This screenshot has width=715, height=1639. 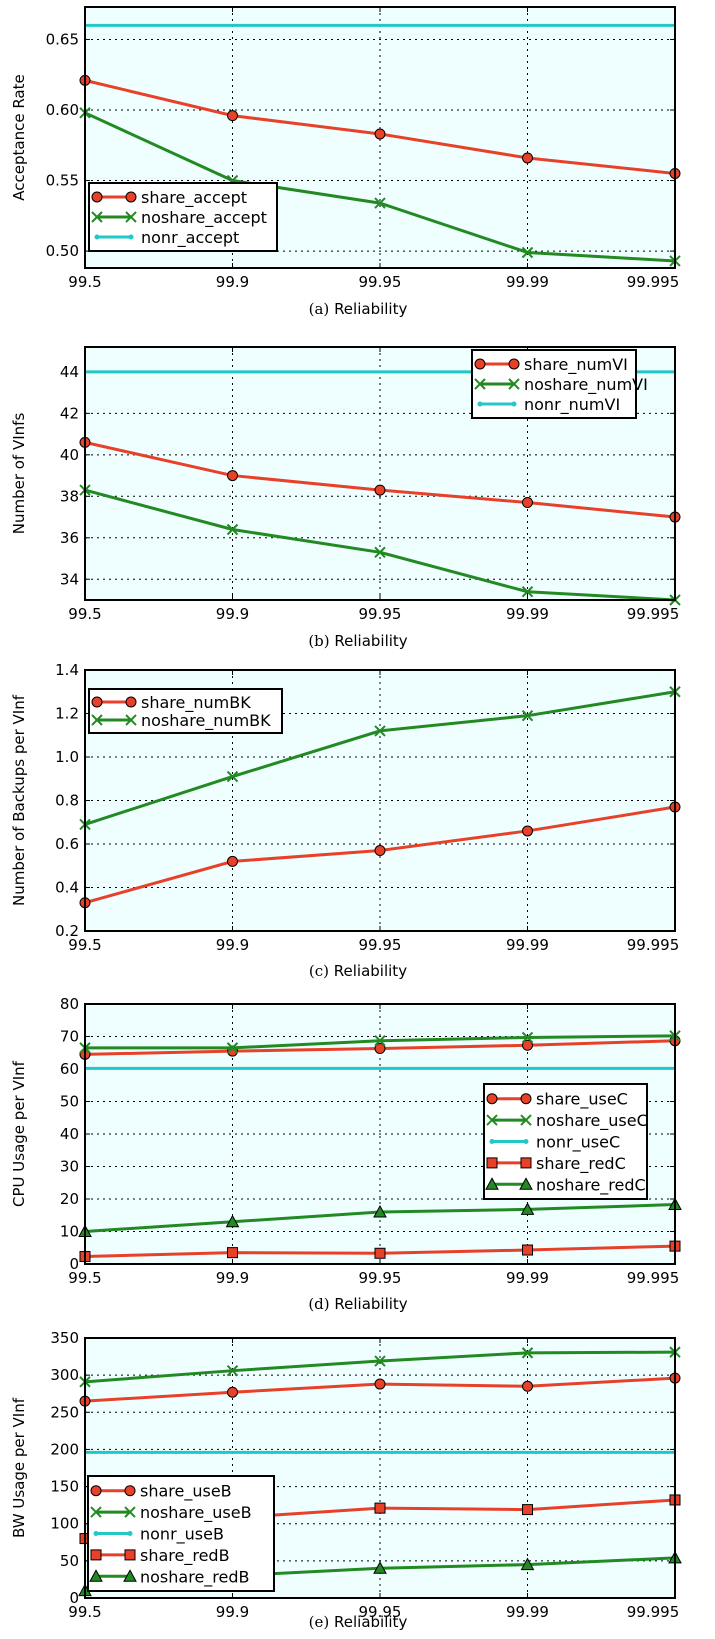 I want to click on y-tick-label: 0.6, so click(x=67, y=844).